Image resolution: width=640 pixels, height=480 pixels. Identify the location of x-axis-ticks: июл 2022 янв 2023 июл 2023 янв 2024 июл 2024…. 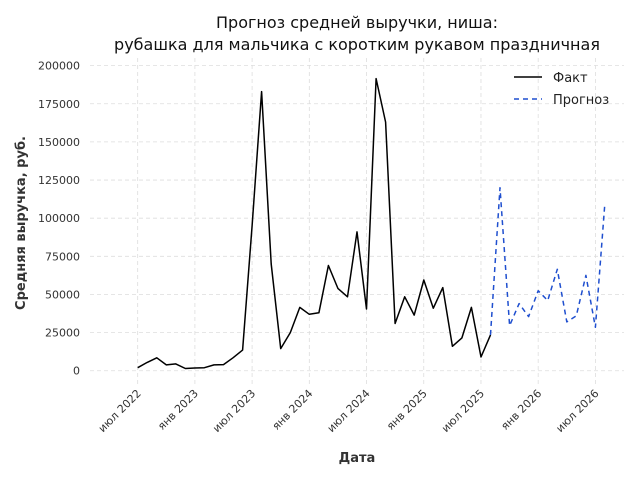
(349, 411).